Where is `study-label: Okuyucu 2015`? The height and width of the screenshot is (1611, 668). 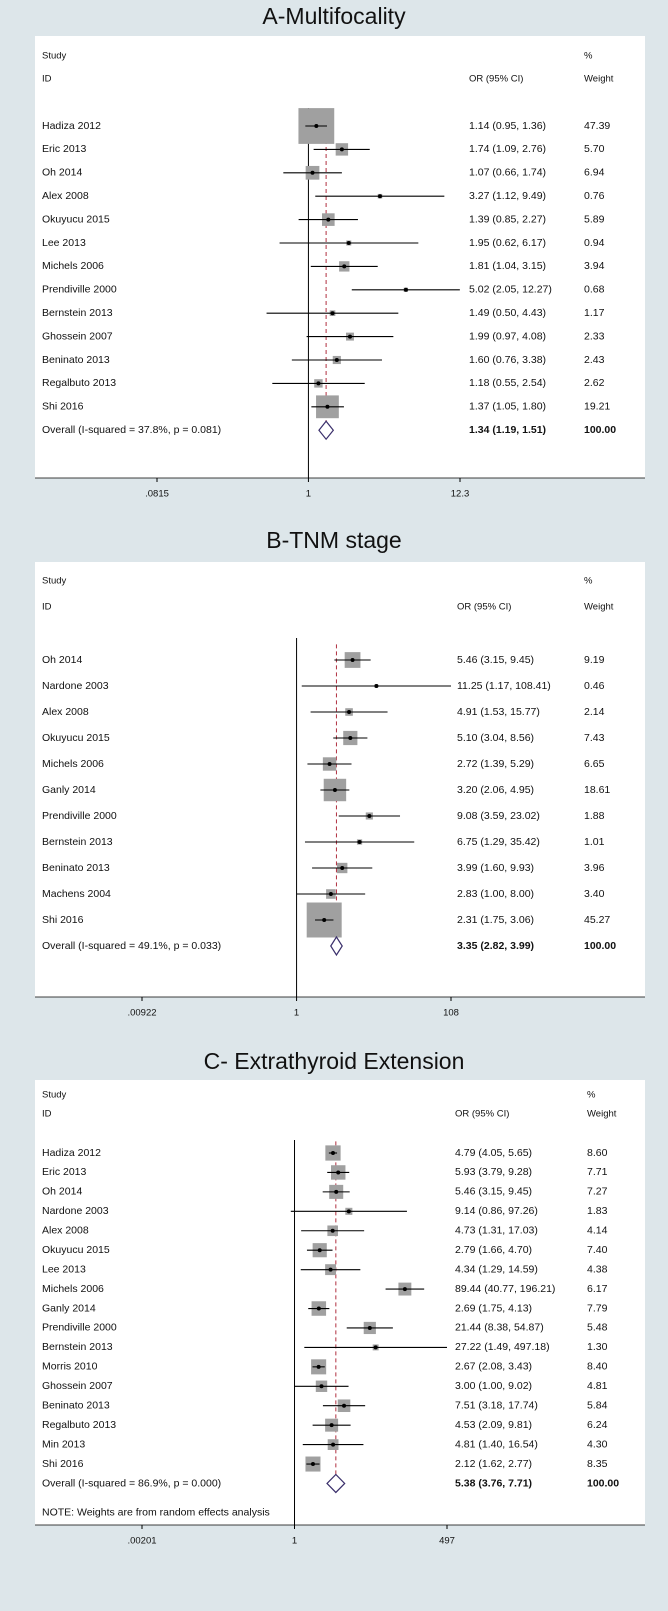 study-label: Okuyucu 2015 is located at coordinates (76, 738).